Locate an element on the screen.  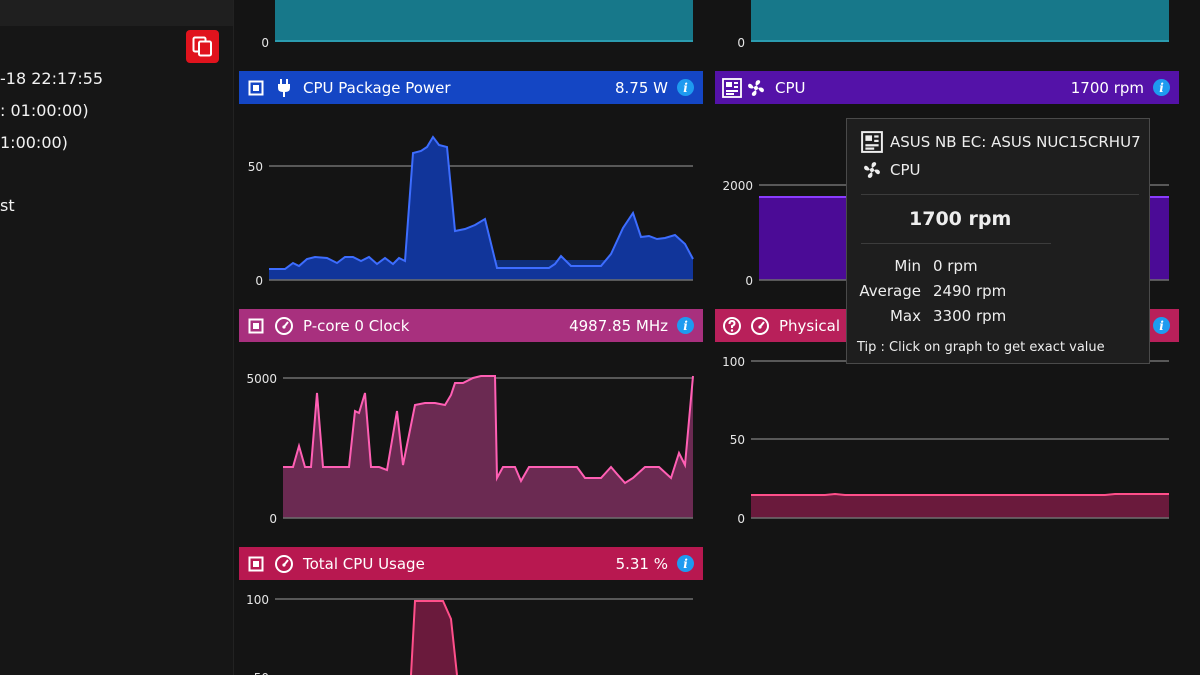
max-value: 3300 rpm is located at coordinates (970, 316).